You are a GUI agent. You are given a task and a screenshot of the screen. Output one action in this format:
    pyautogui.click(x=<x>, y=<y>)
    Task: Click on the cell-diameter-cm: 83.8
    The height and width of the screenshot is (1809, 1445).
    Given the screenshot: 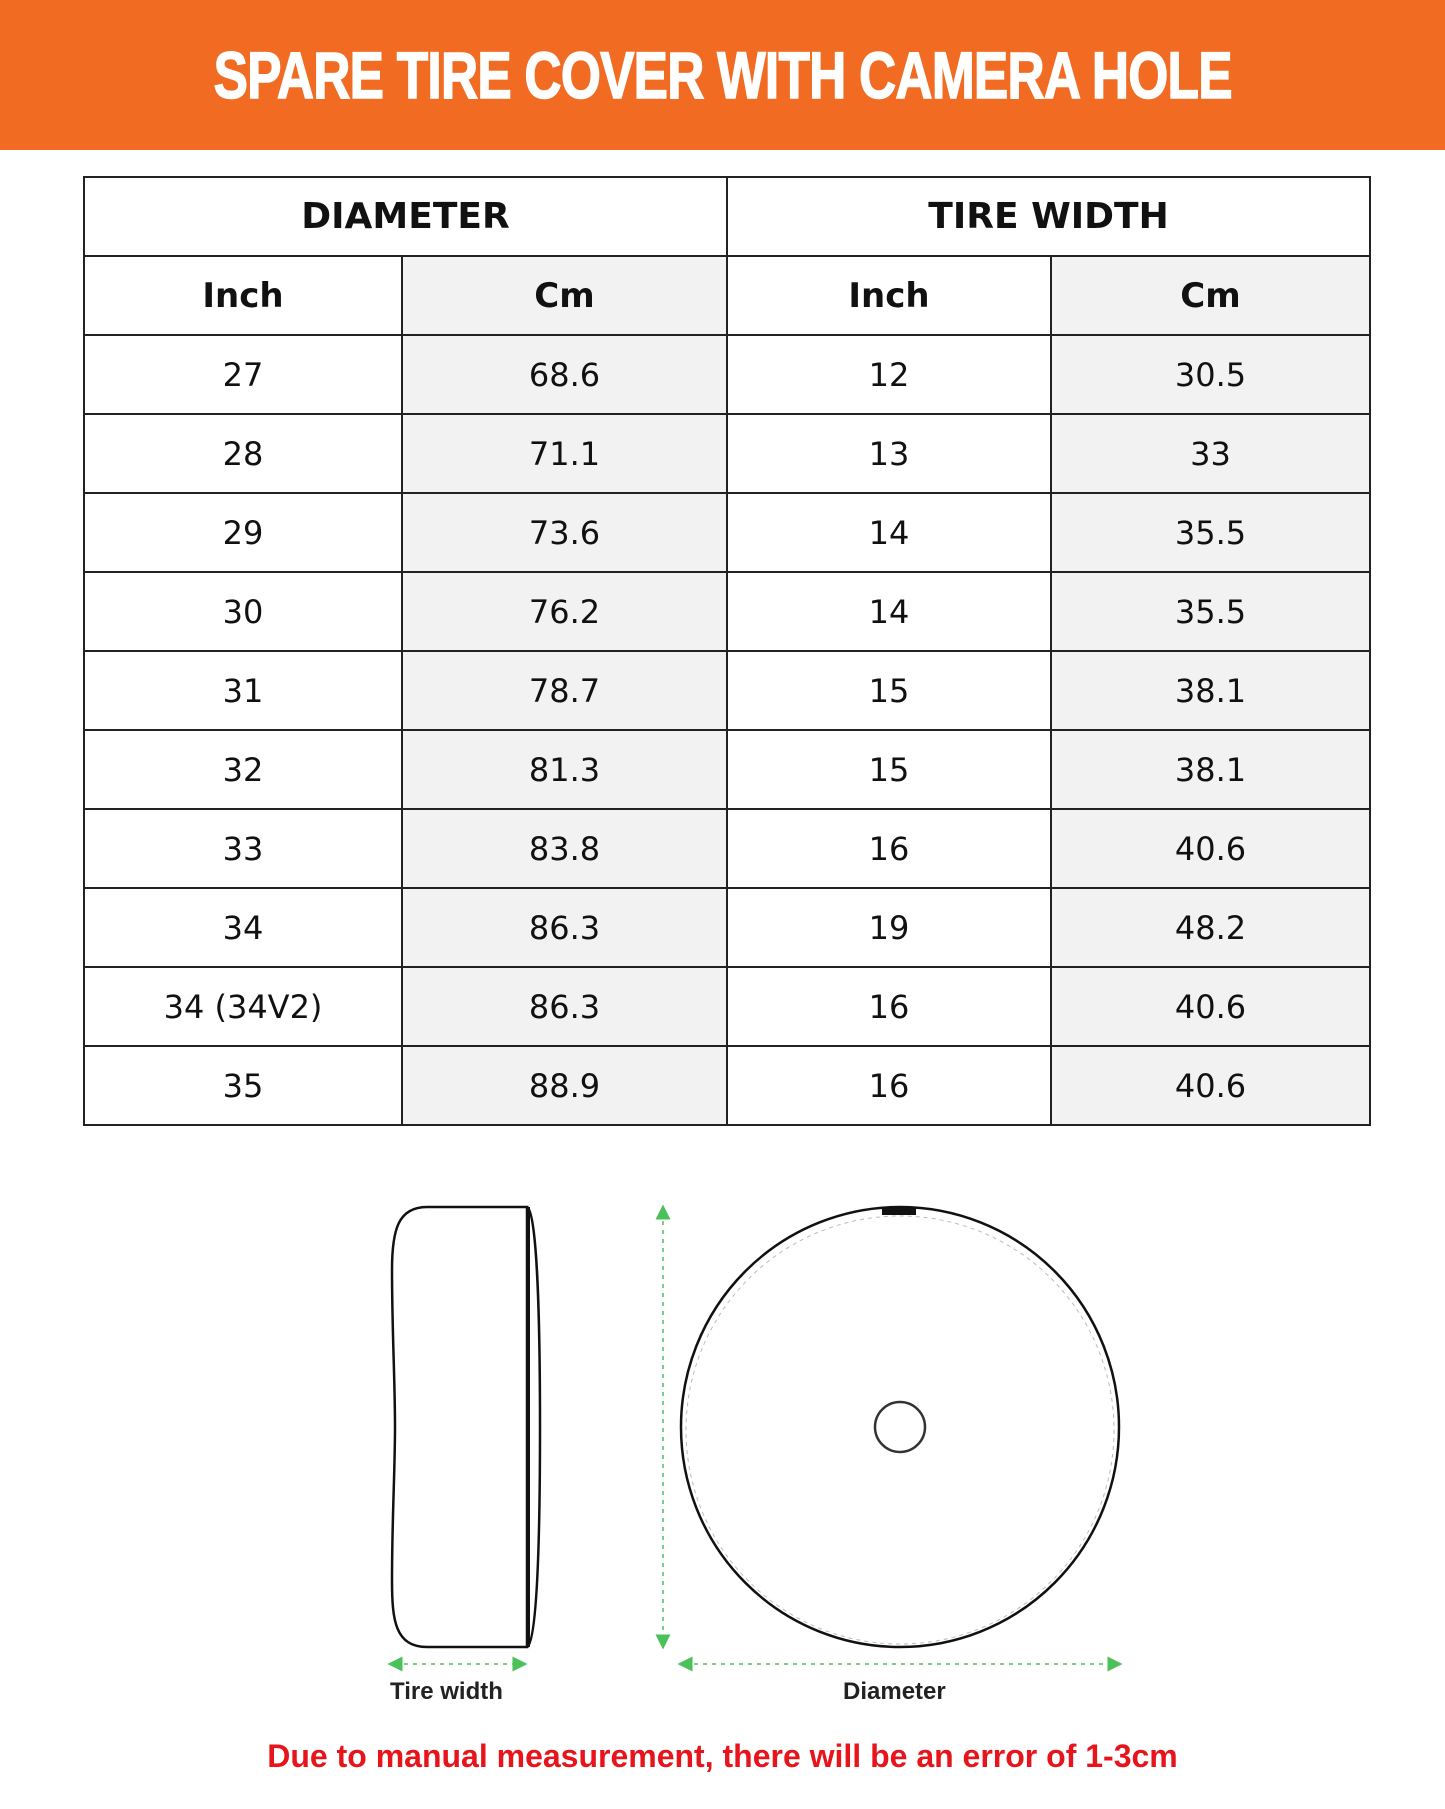 What is the action you would take?
    pyautogui.click(x=564, y=848)
    